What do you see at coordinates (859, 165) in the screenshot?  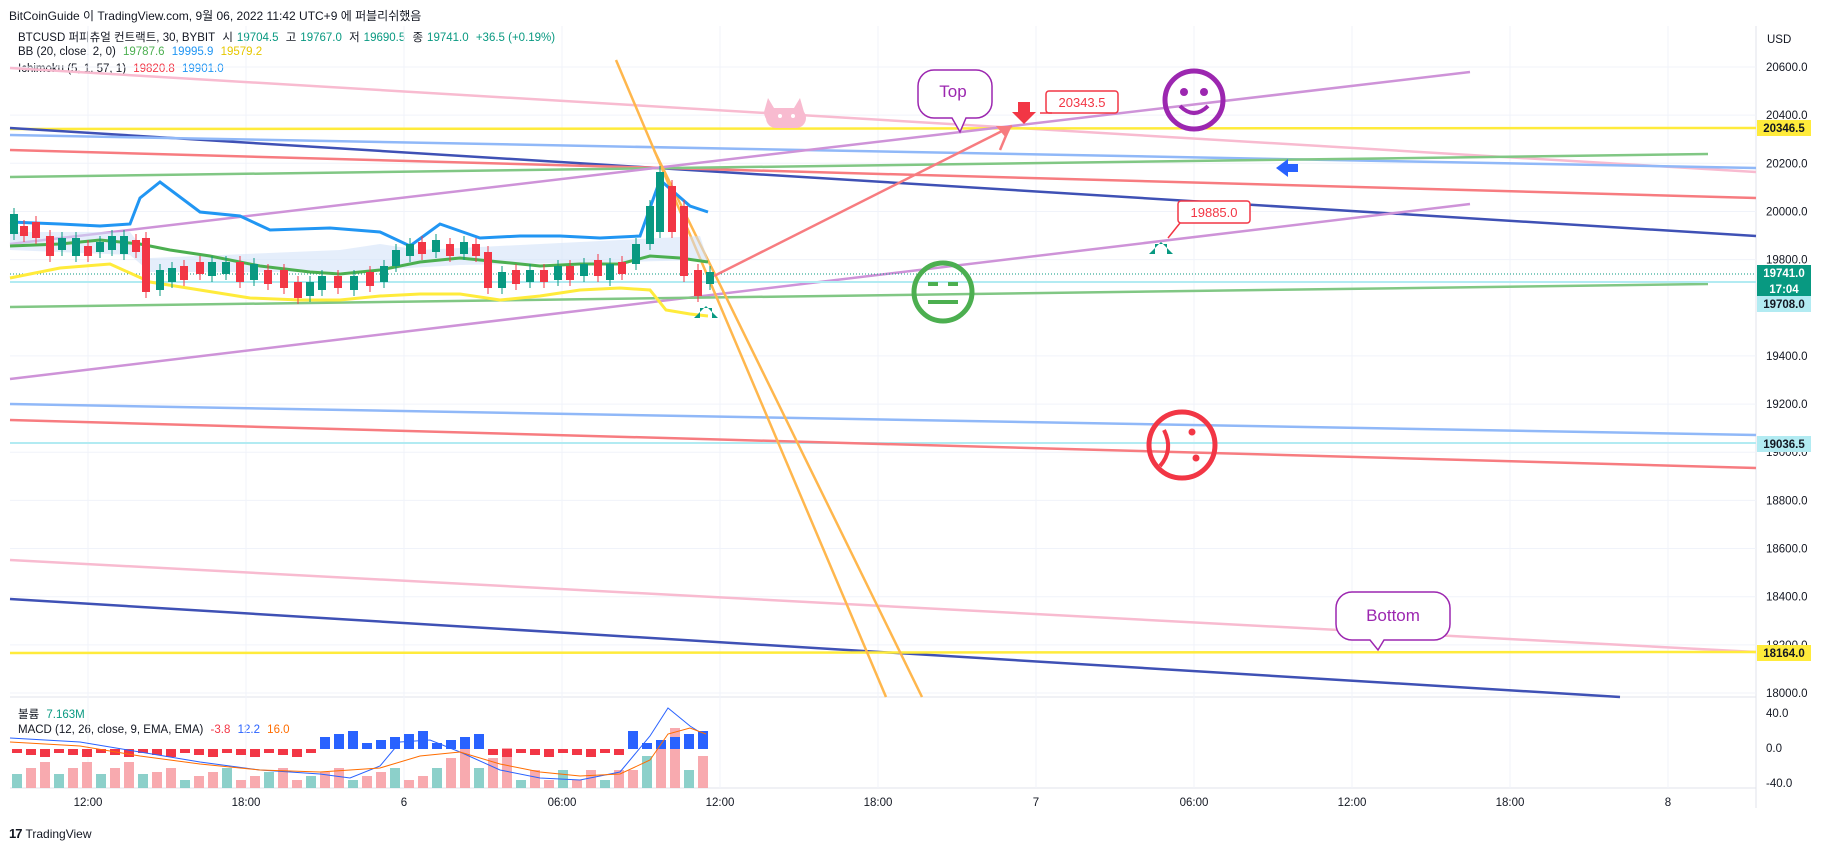 I see `trendline-green-upper` at bounding box center [859, 165].